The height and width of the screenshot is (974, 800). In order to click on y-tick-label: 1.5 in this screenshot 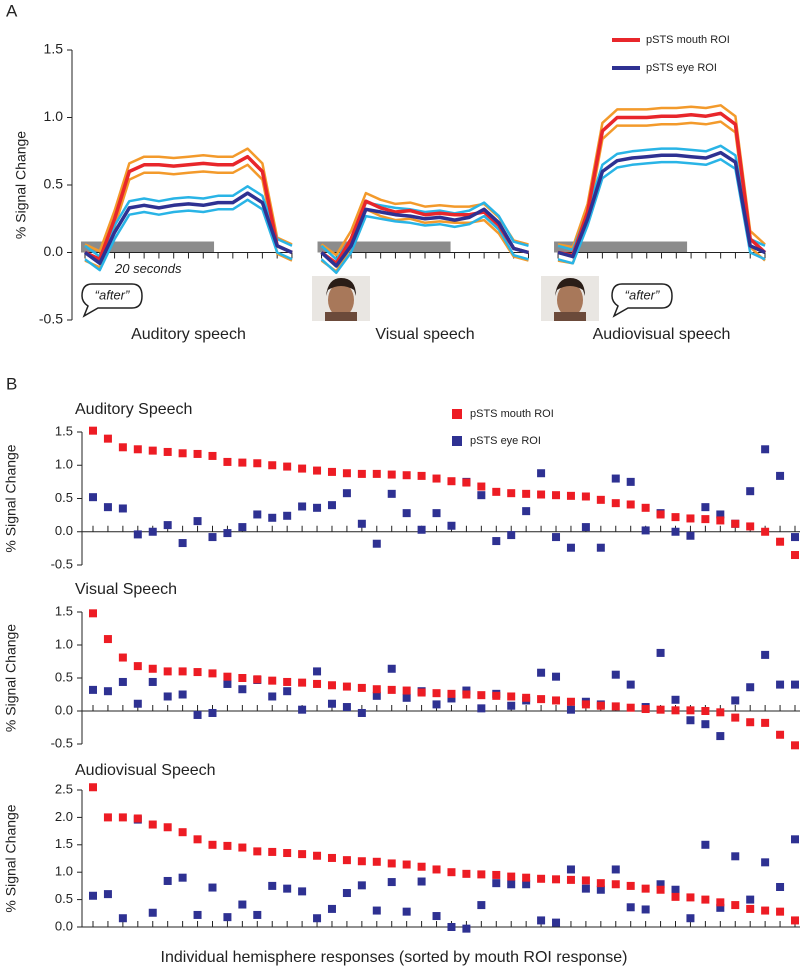, I will do `click(54, 49)`.